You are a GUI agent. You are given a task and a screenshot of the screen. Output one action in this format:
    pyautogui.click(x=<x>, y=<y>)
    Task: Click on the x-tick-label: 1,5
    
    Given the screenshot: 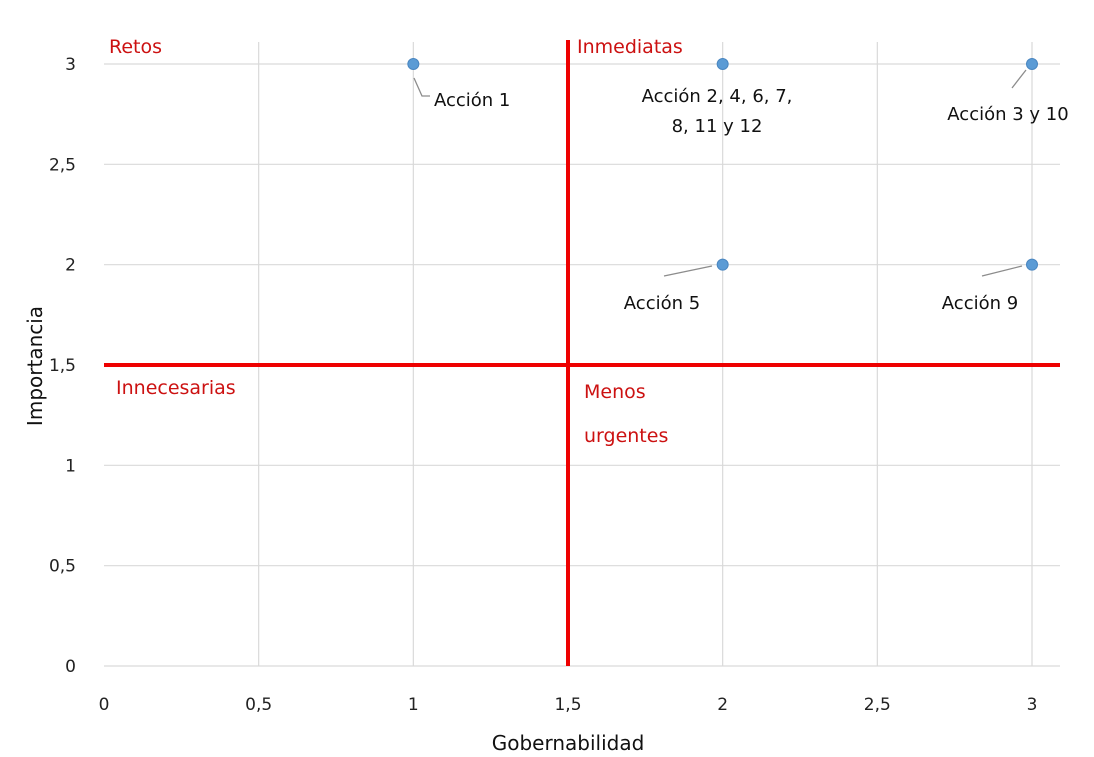 What is the action you would take?
    pyautogui.click(x=567, y=705)
    